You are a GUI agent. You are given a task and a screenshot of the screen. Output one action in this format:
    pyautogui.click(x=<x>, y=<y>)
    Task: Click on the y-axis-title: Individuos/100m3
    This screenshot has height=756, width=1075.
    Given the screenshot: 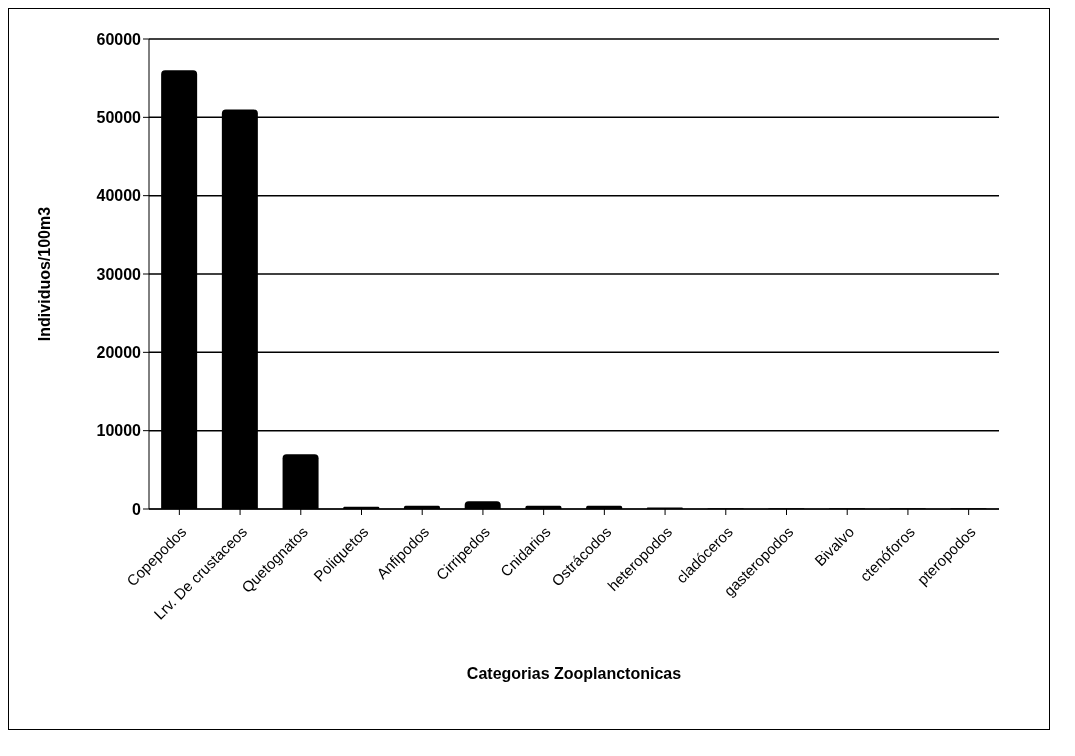 What is the action you would take?
    pyautogui.click(x=44, y=274)
    